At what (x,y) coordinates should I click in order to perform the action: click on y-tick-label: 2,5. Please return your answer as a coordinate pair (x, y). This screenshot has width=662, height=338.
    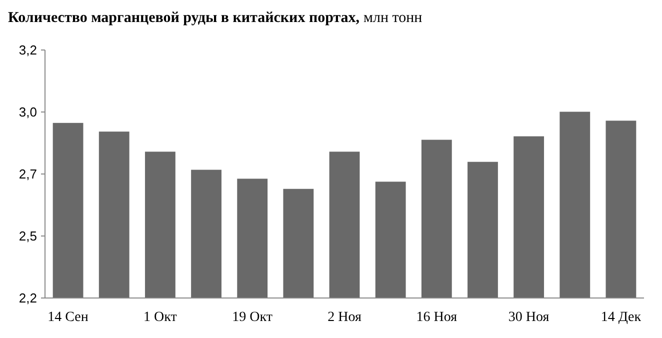
    Looking at the image, I should click on (27, 236).